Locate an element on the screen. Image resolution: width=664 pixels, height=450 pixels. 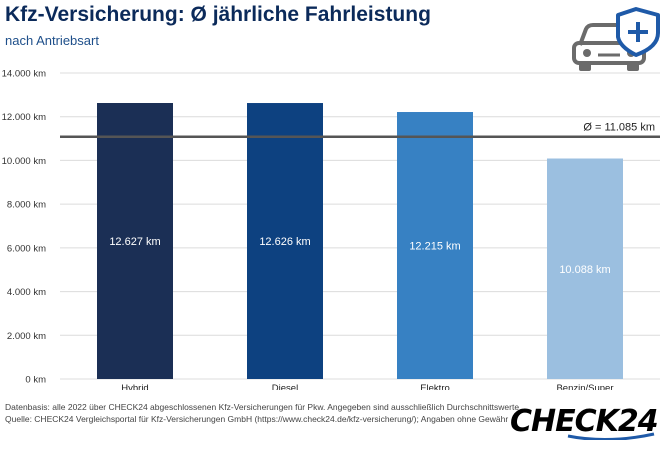
chart-subtitle: nach Antriebsart is located at coordinates (52, 40).